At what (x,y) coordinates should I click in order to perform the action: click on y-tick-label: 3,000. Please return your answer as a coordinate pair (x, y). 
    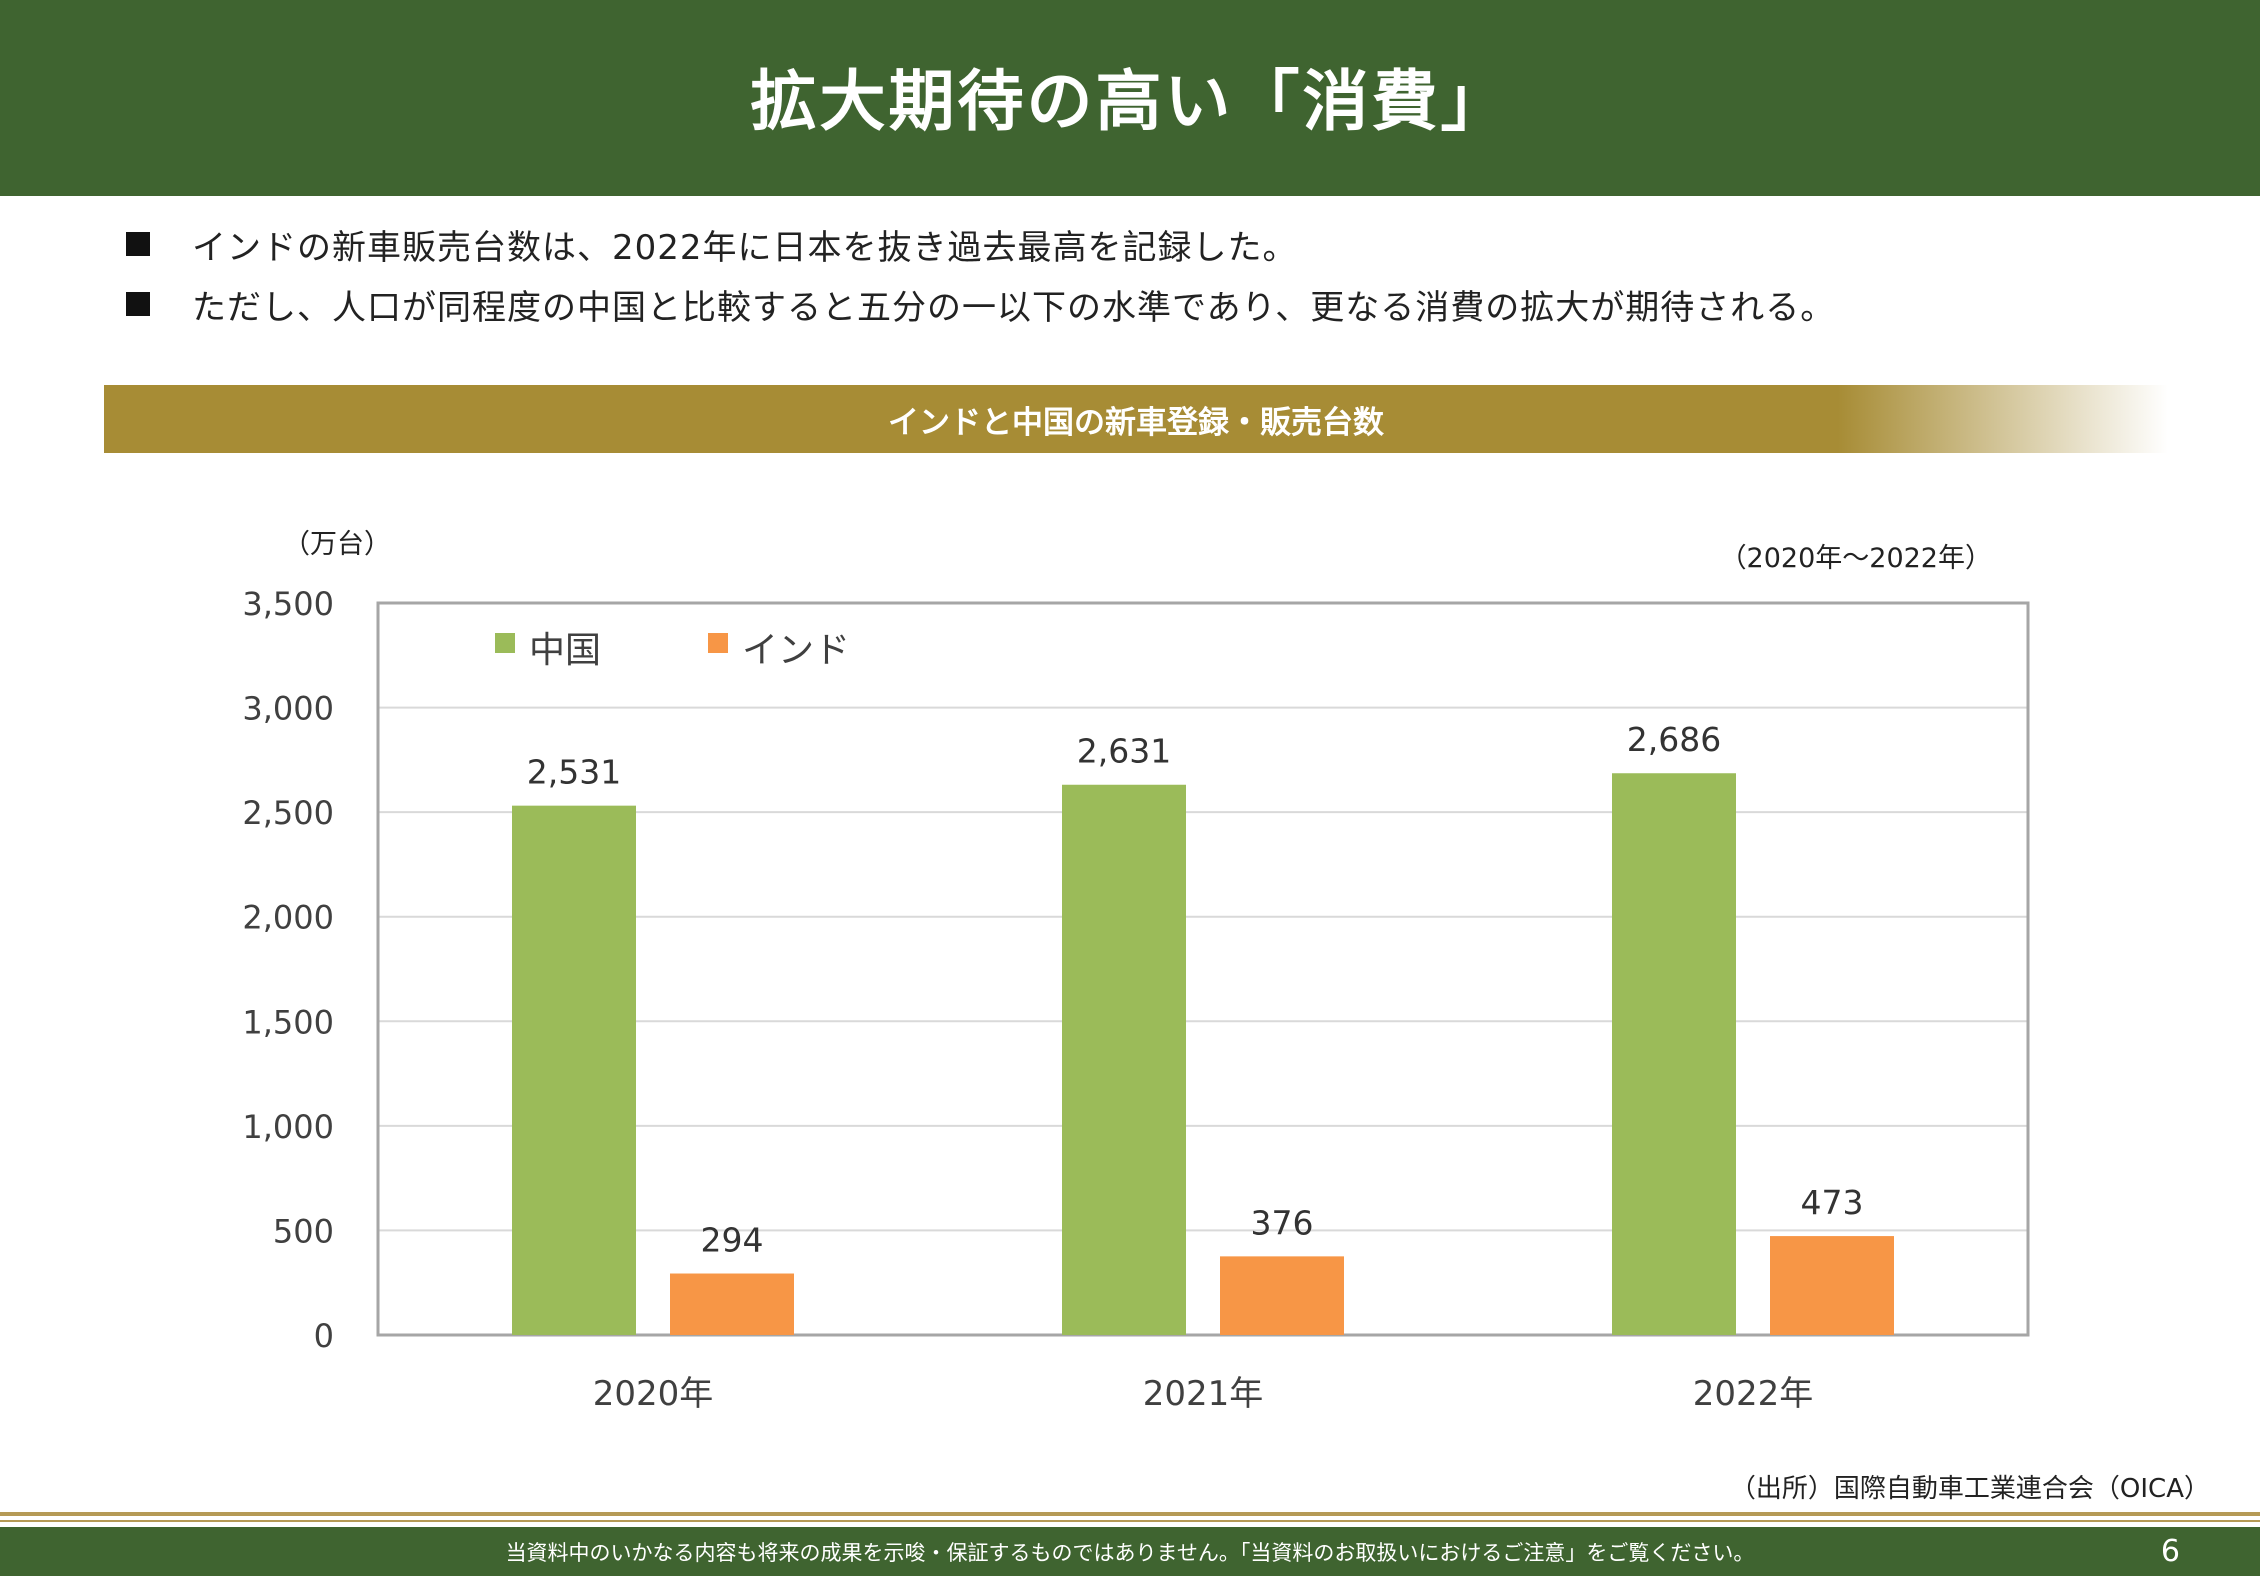
    Looking at the image, I should click on (288, 709).